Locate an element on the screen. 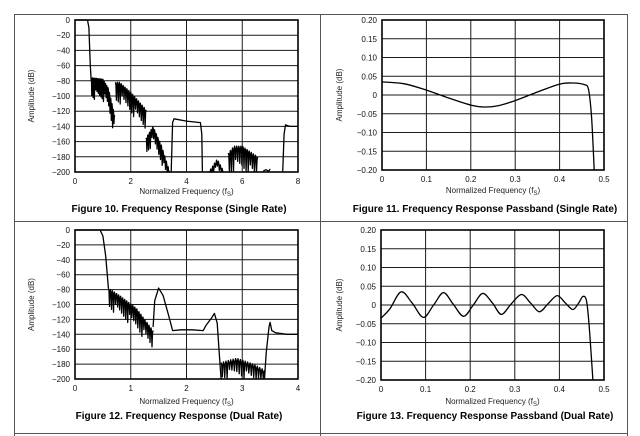  y-tick-label: −140 is located at coordinates (61, 334).